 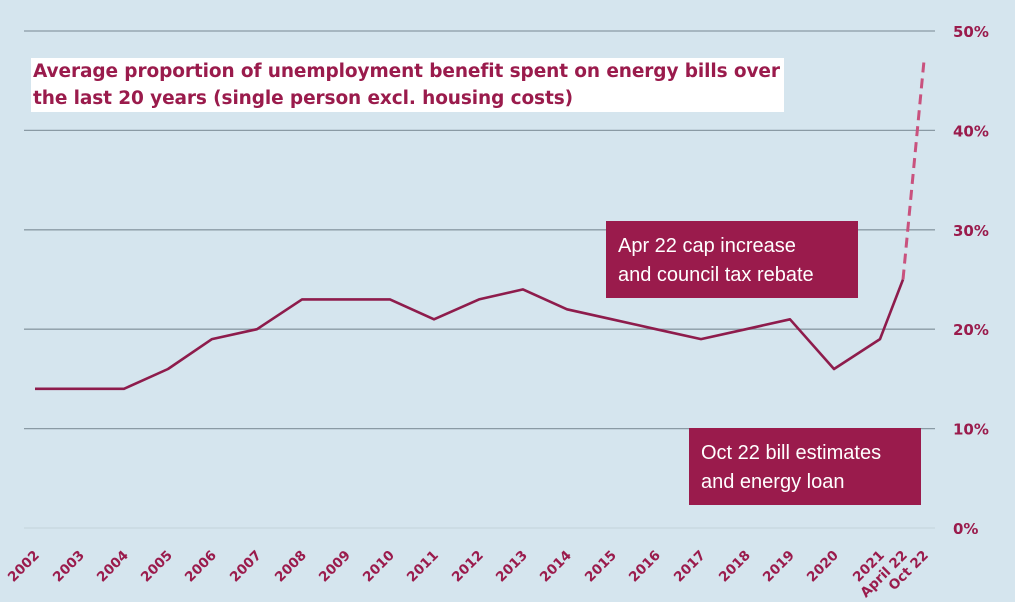 I want to click on x-tick-label: 2020, so click(x=823, y=567).